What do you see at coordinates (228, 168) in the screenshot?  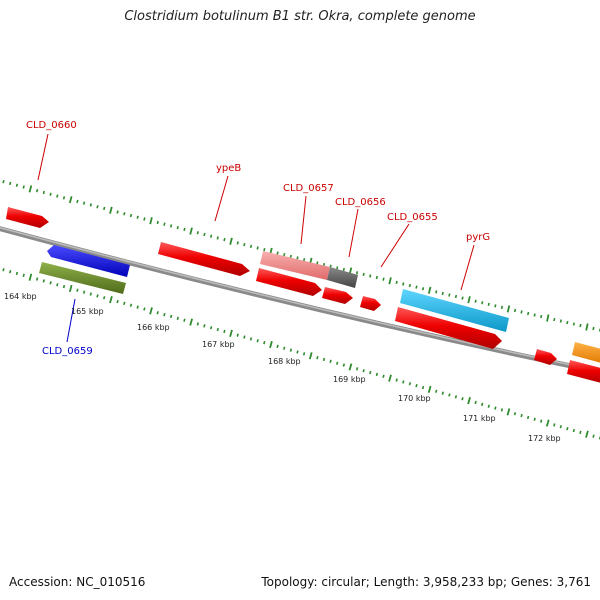 I see `gene-label: ypeB` at bounding box center [228, 168].